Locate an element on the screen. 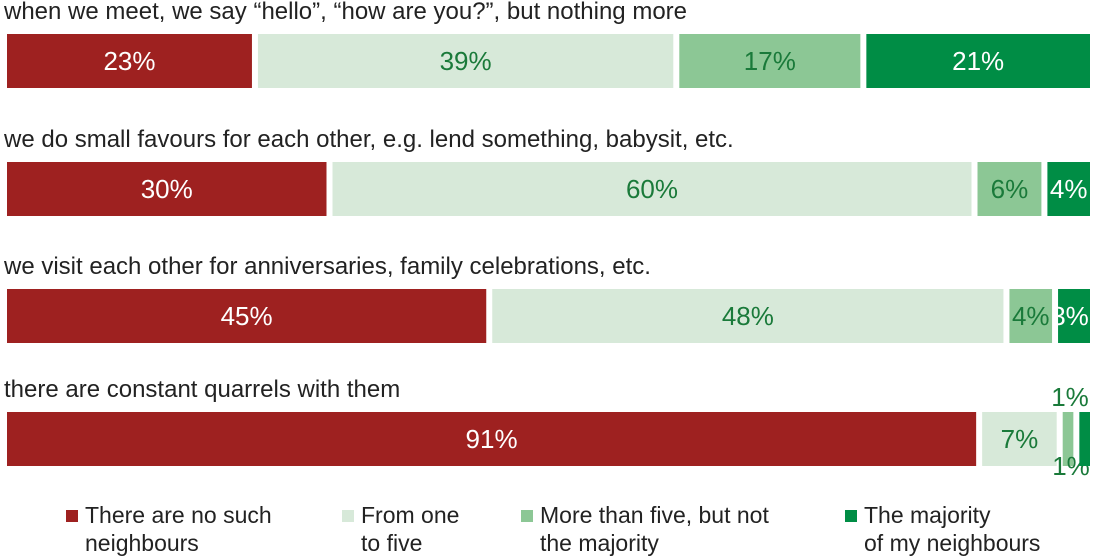 This screenshot has width=1096, height=559. data-label: 48% is located at coordinates (748, 316).